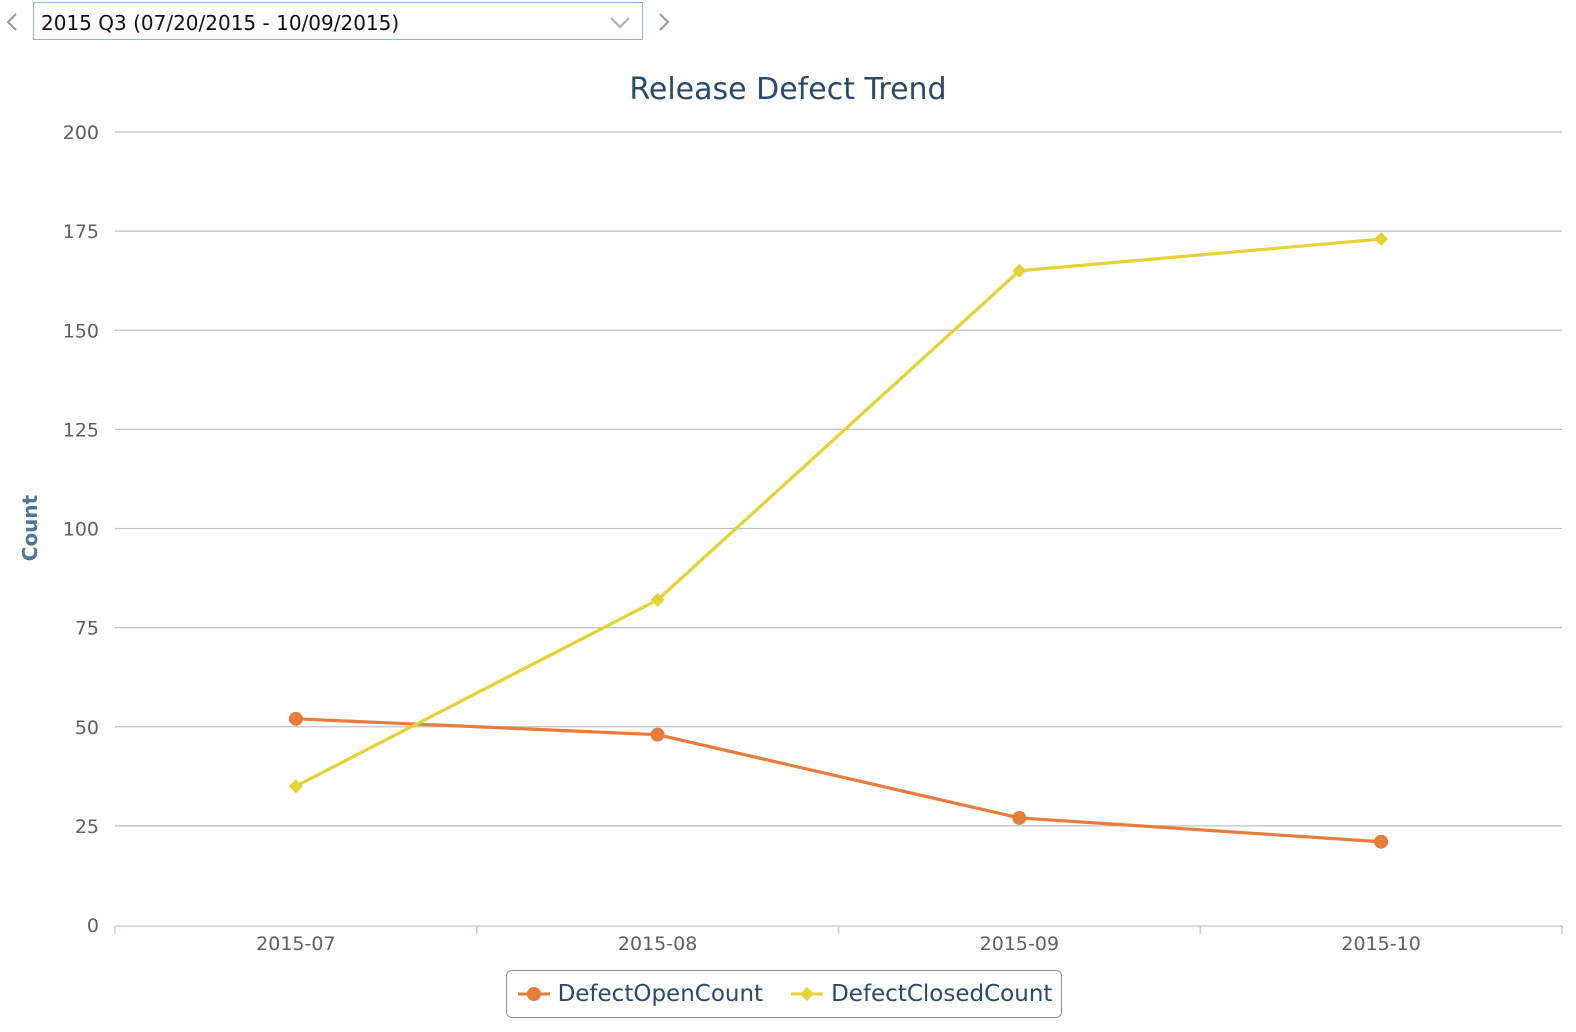 This screenshot has height=1032, width=1576. What do you see at coordinates (87, 827) in the screenshot?
I see `y-tick-label: 25` at bounding box center [87, 827].